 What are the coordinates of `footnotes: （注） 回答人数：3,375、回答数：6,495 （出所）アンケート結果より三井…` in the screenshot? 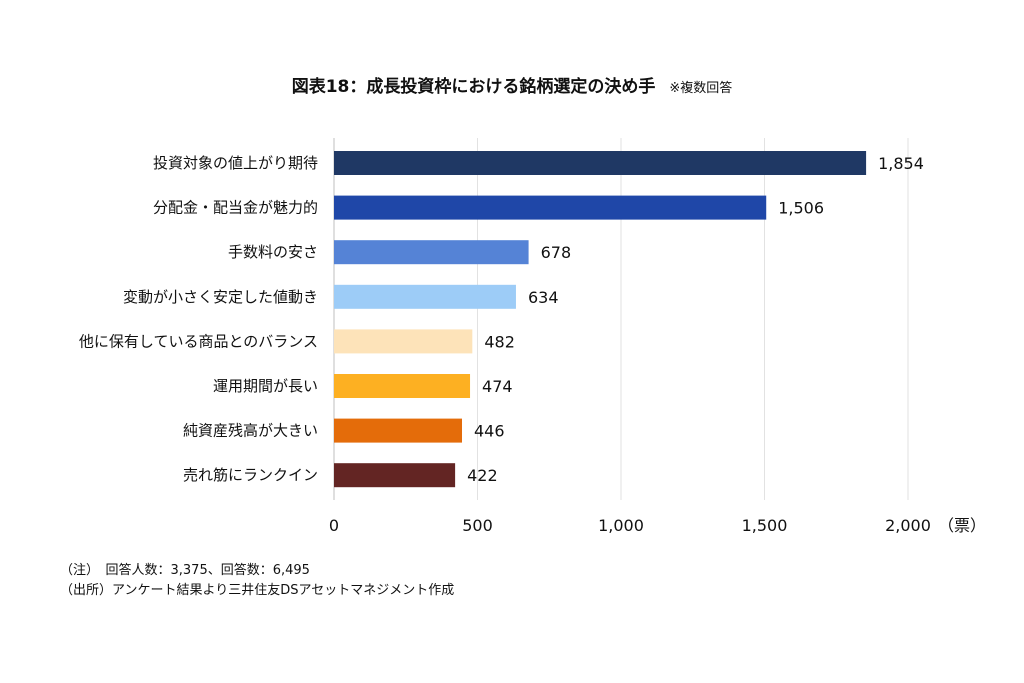 It's located at (257, 581).